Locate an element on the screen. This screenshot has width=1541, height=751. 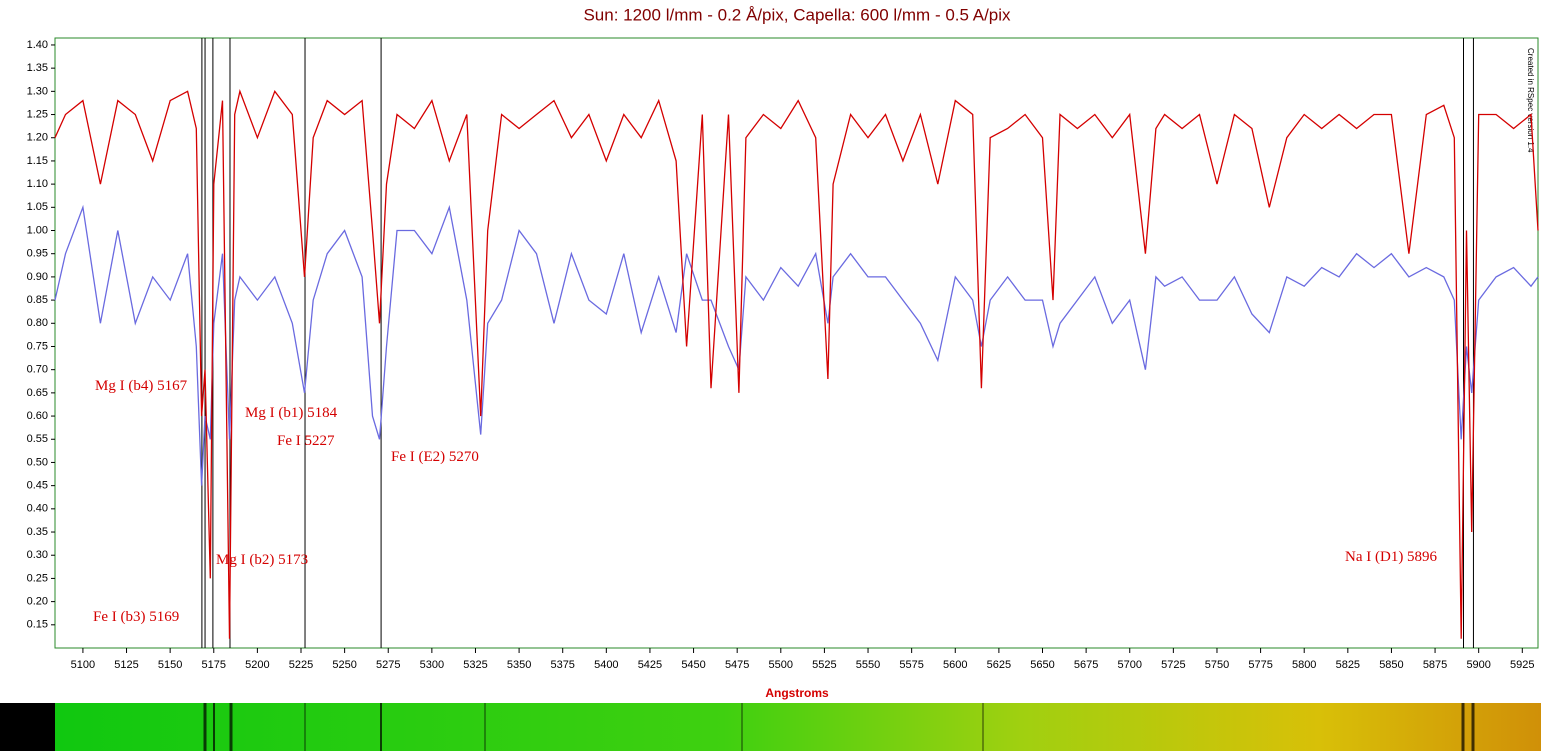
x-tick-label: 5750 is located at coordinates (1217, 665).